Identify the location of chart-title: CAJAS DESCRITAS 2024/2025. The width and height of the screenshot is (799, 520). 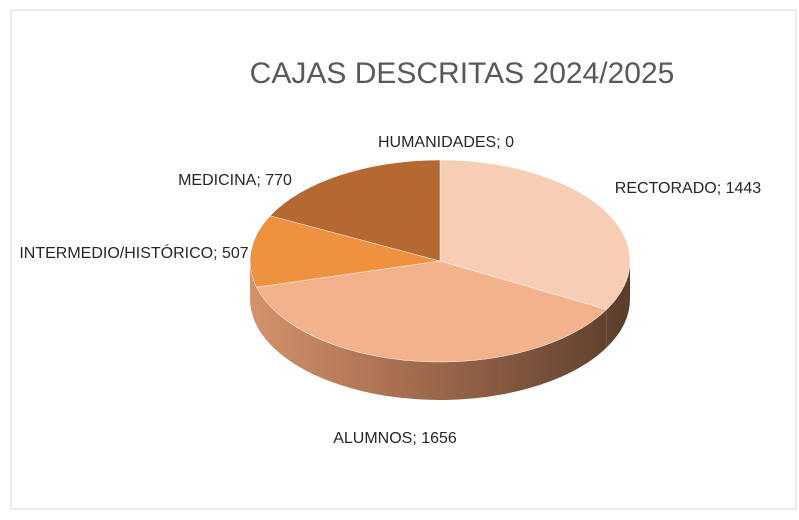
(462, 73).